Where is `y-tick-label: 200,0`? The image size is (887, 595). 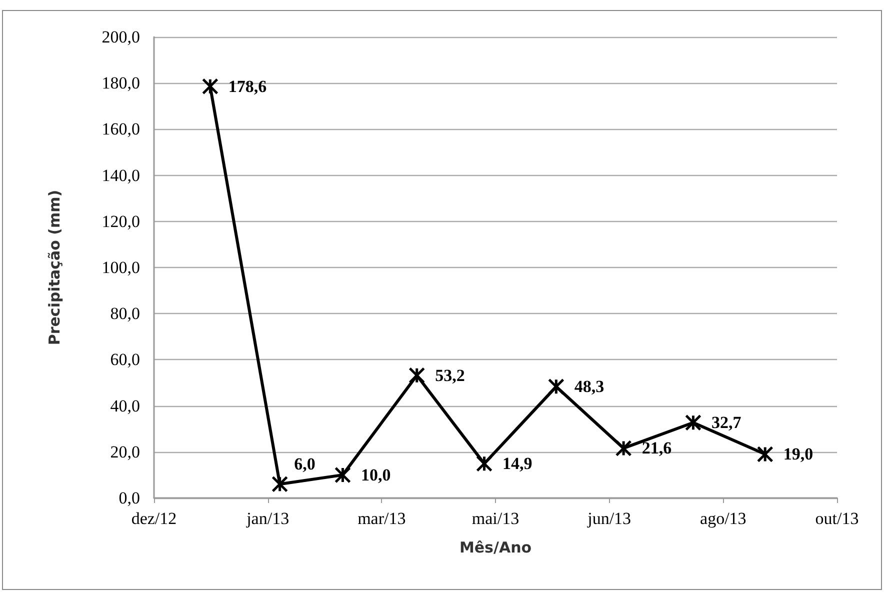 y-tick-label: 200,0 is located at coordinates (121, 37).